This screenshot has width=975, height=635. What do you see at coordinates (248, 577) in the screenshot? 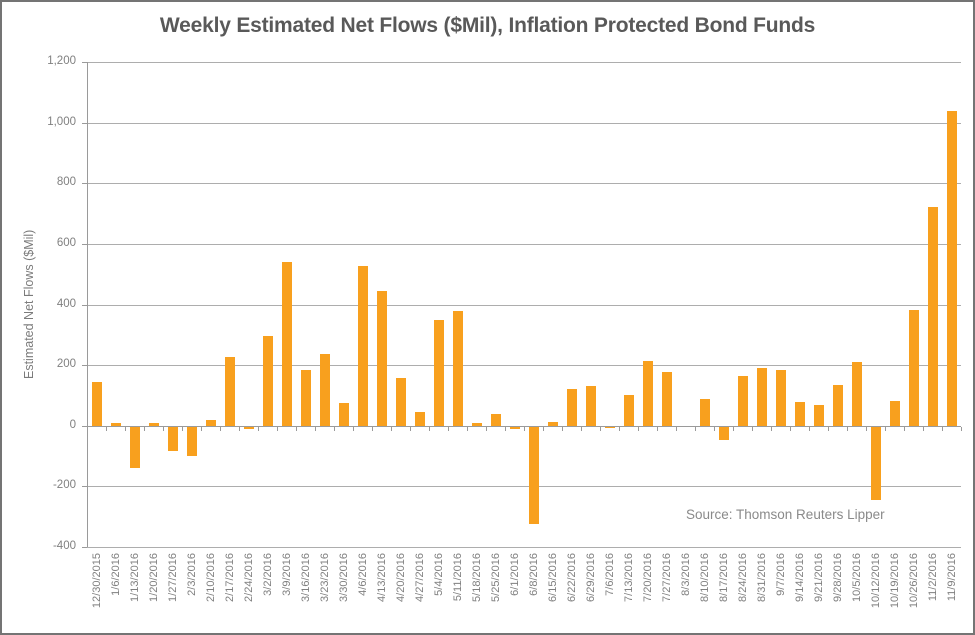
I see `x-tick-label: 2/24/2016` at bounding box center [248, 577].